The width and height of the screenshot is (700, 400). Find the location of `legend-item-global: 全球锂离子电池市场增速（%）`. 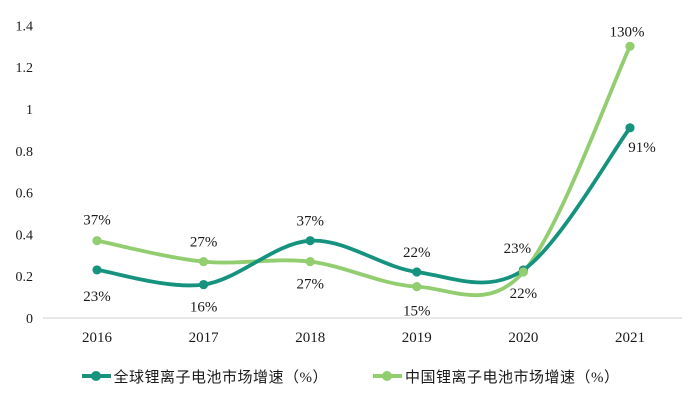

legend-item-global: 全球锂离子电池市场增速（%） is located at coordinates (205, 376).